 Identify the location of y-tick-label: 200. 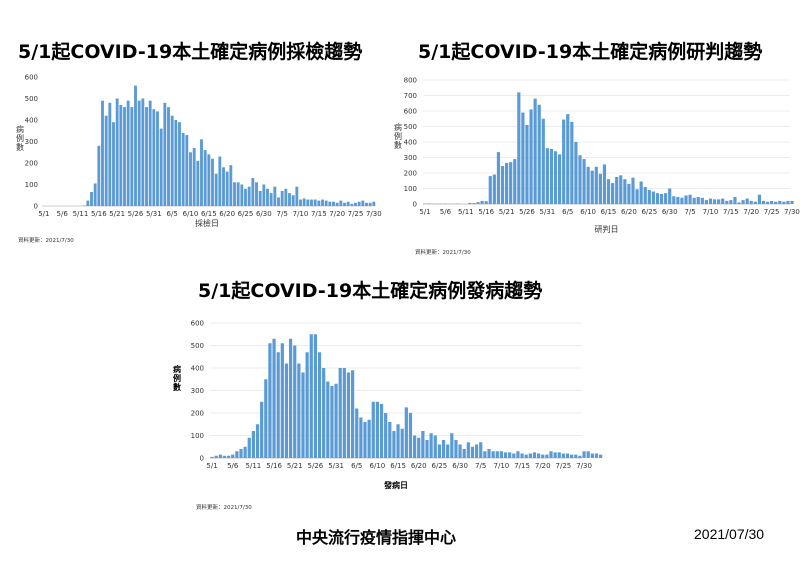
(410, 174).